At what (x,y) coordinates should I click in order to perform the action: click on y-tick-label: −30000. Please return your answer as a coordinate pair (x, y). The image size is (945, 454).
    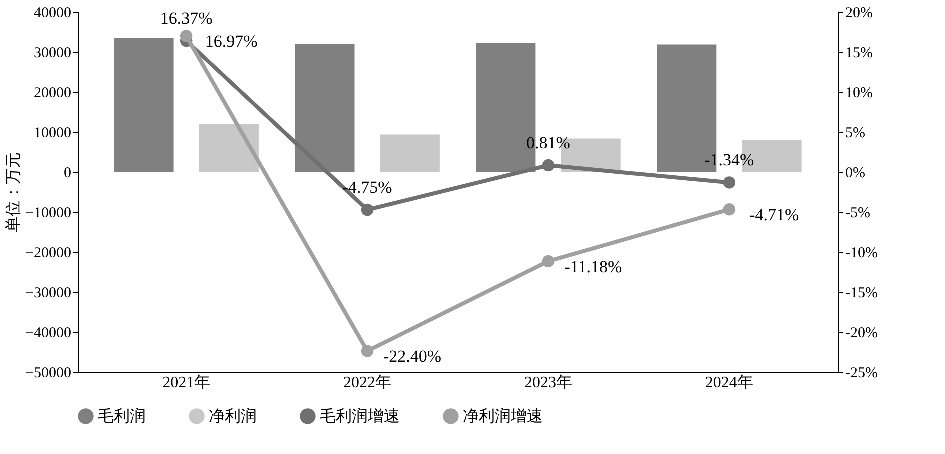
    Looking at the image, I should click on (49, 294).